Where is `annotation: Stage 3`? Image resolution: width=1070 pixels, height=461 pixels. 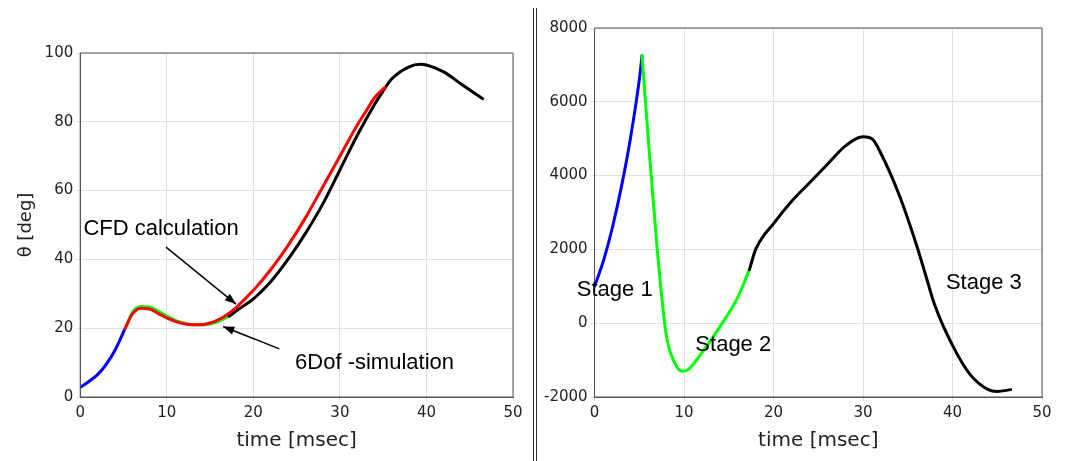
annotation: Stage 3 is located at coordinates (983, 281).